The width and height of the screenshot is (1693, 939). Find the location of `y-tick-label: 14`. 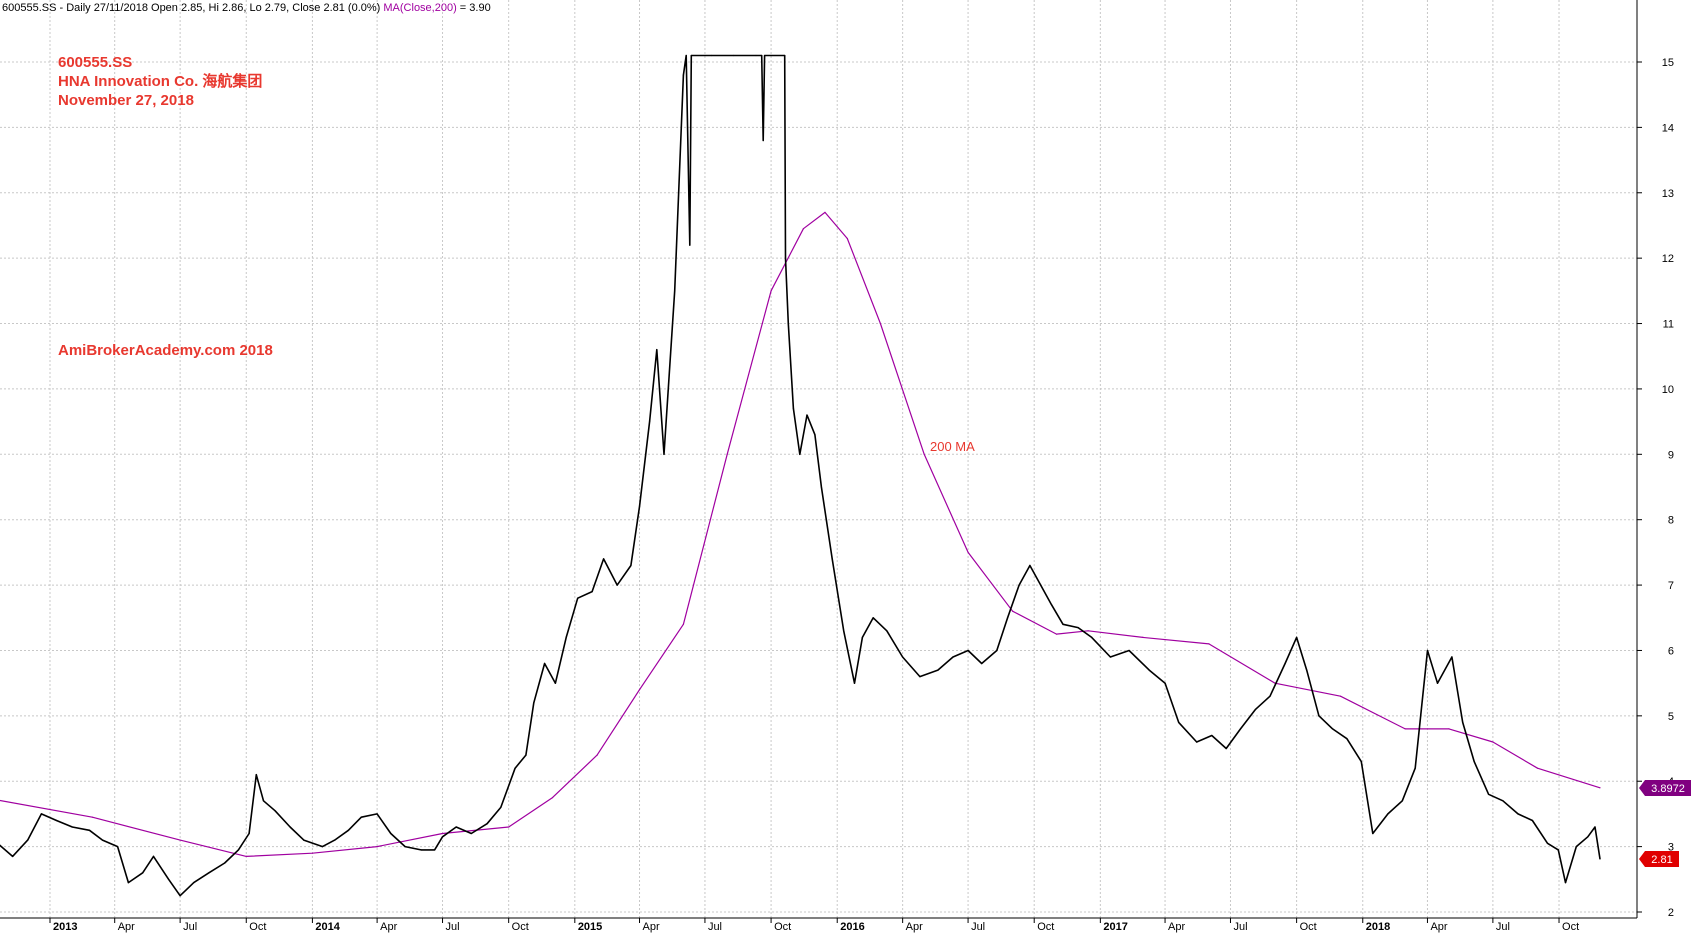

y-tick-label: 14 is located at coordinates (1668, 128).